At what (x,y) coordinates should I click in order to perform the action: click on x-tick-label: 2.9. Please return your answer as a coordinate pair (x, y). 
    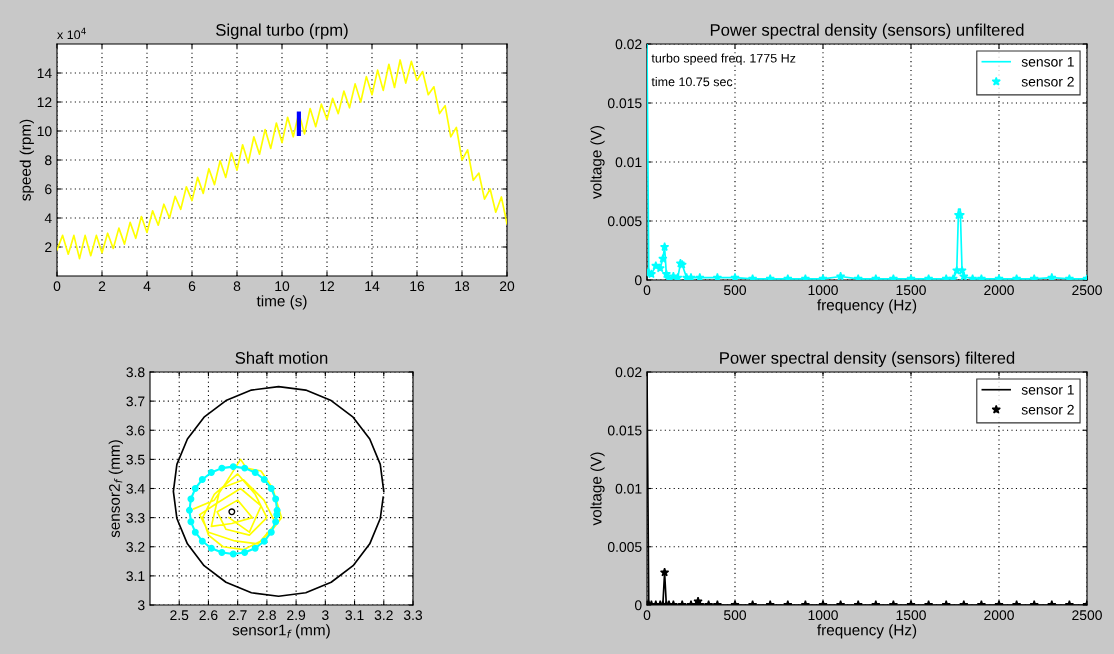
    Looking at the image, I should click on (296, 615).